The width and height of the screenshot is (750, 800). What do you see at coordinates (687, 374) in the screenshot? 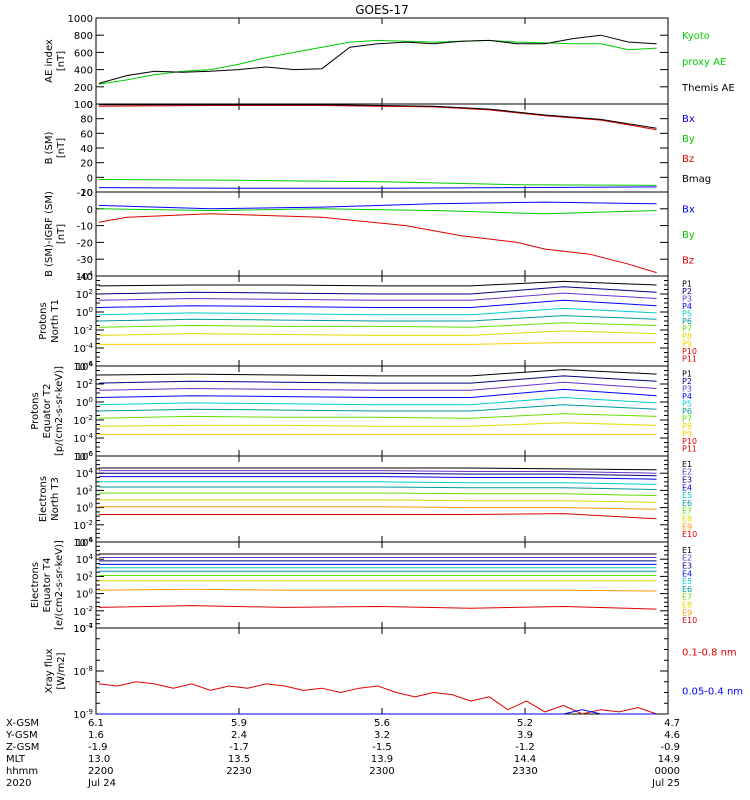
I see `legend-entry: P1` at bounding box center [687, 374].